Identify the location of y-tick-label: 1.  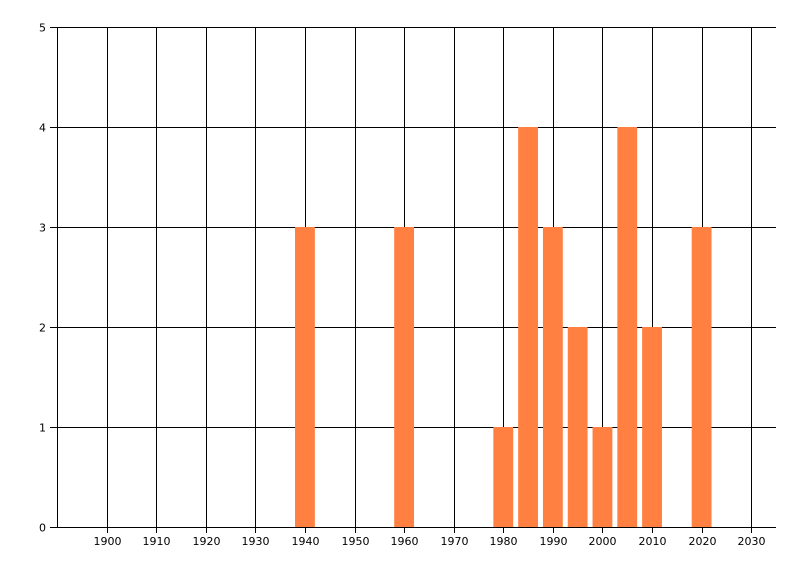
(42, 428).